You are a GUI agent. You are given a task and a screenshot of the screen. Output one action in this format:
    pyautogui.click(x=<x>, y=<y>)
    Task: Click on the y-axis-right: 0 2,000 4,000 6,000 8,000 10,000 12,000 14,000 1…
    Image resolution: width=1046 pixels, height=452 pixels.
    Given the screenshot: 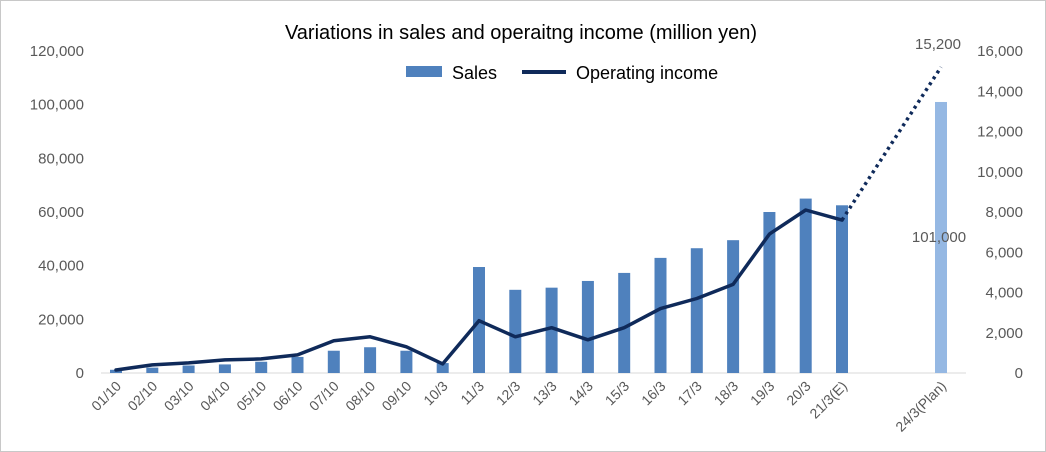 What is the action you would take?
    pyautogui.click(x=1000, y=212)
    